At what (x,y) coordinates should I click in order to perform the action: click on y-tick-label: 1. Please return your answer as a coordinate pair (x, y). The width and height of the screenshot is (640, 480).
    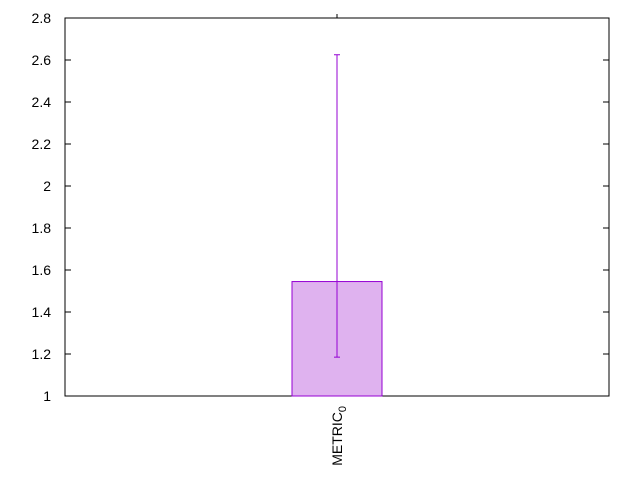
    Looking at the image, I should click on (47, 396).